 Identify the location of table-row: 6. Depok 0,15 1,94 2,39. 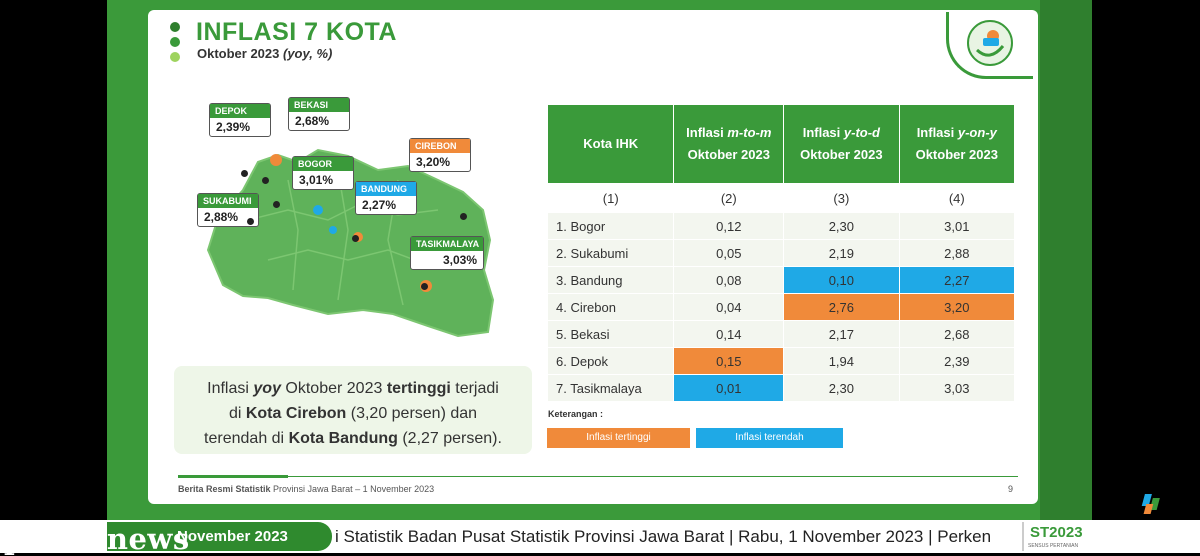
(781, 361).